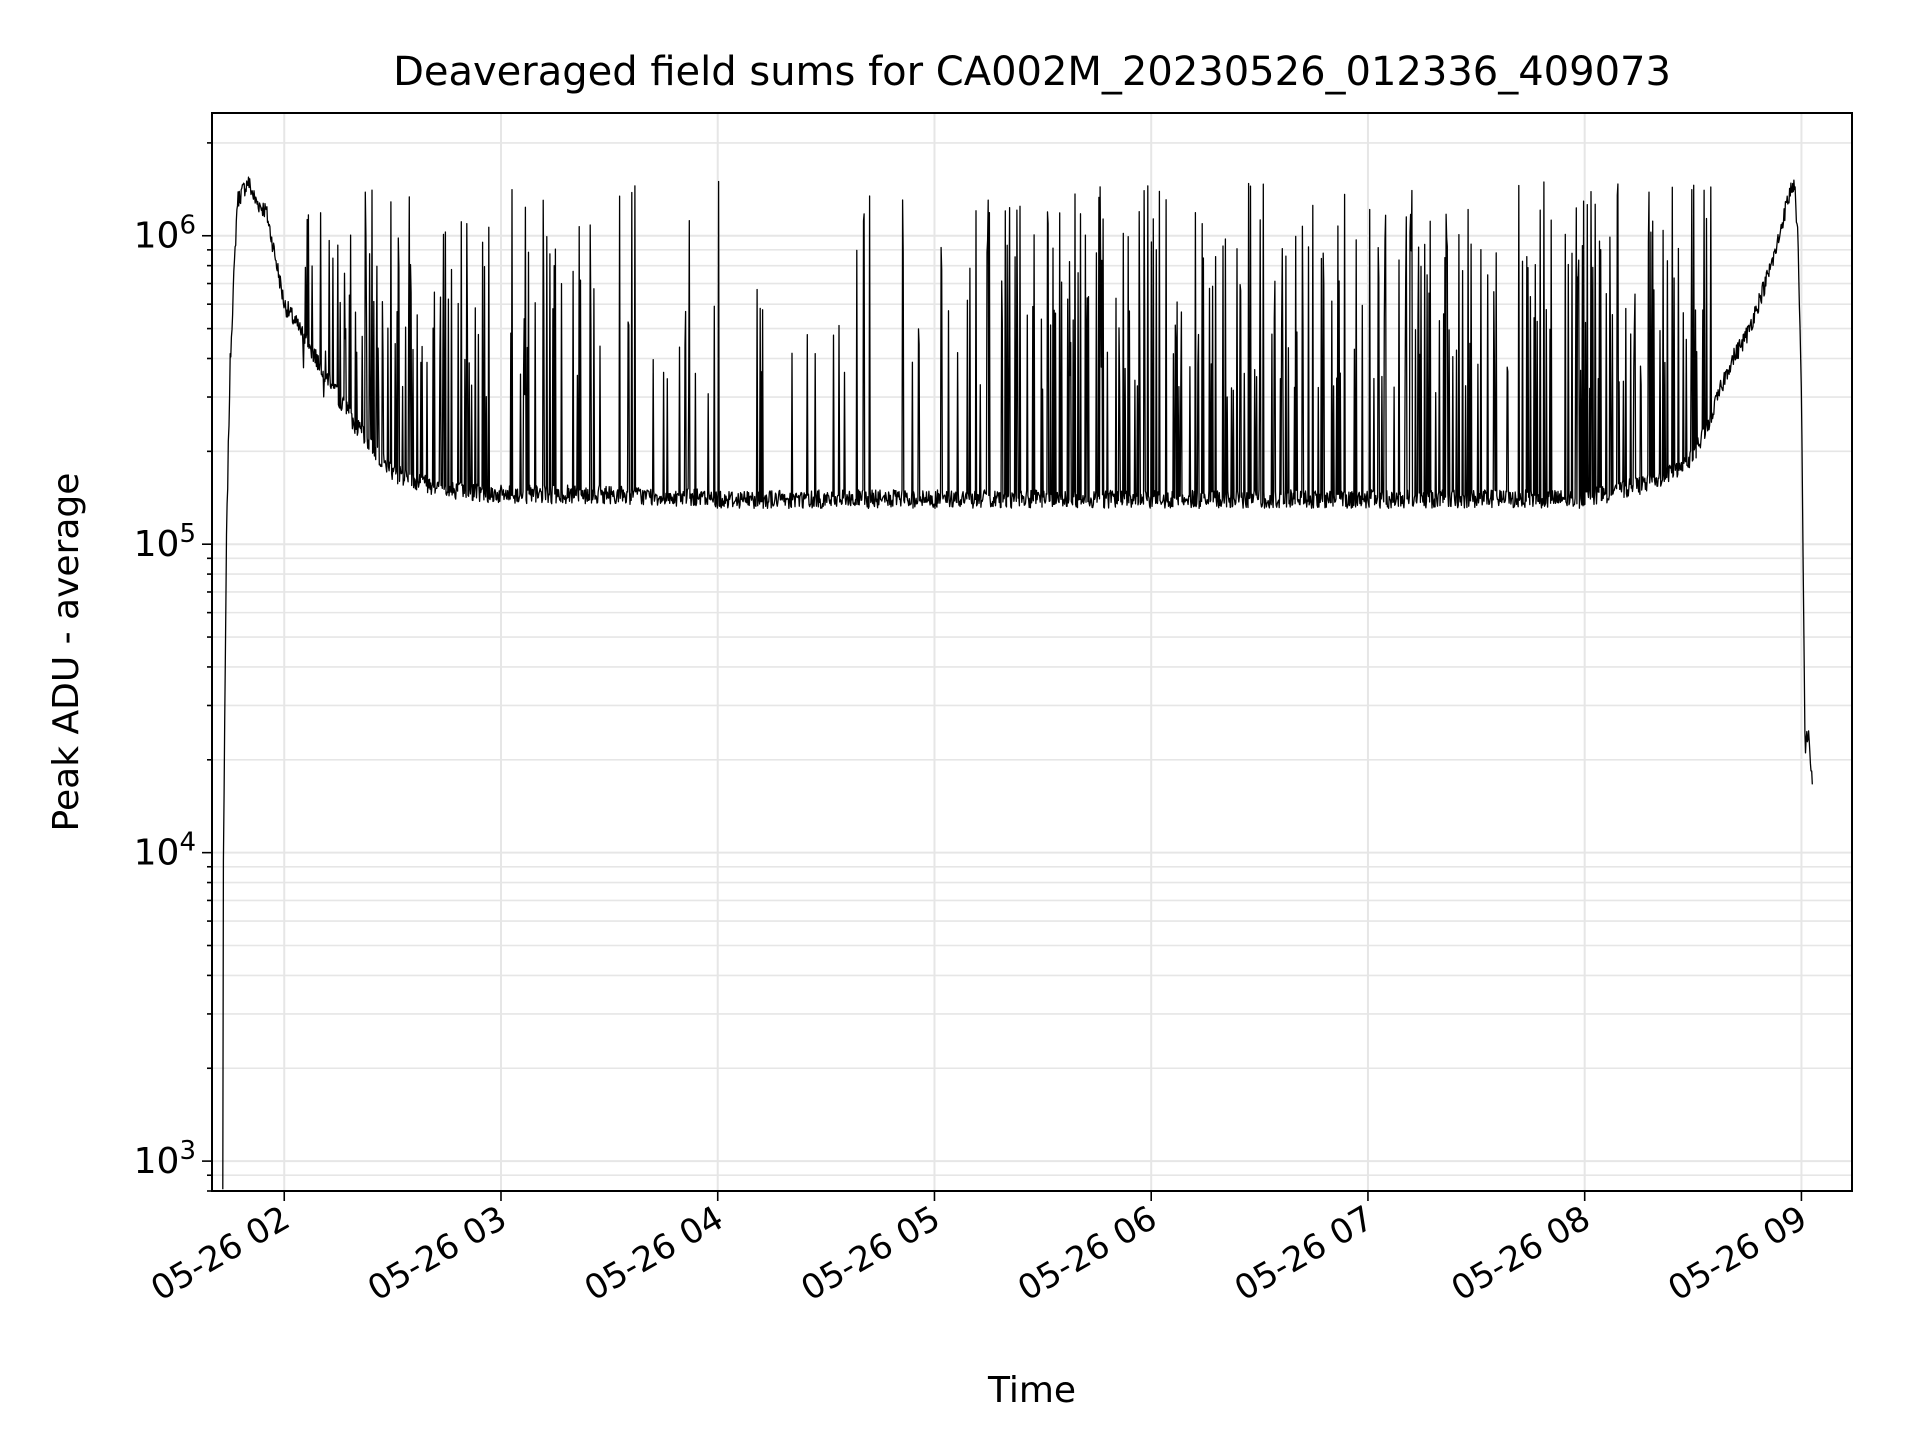 Image resolution: width=1920 pixels, height=1440 pixels. What do you see at coordinates (871, 1253) in the screenshot?
I see `x-tick-label: 05-26 05` at bounding box center [871, 1253].